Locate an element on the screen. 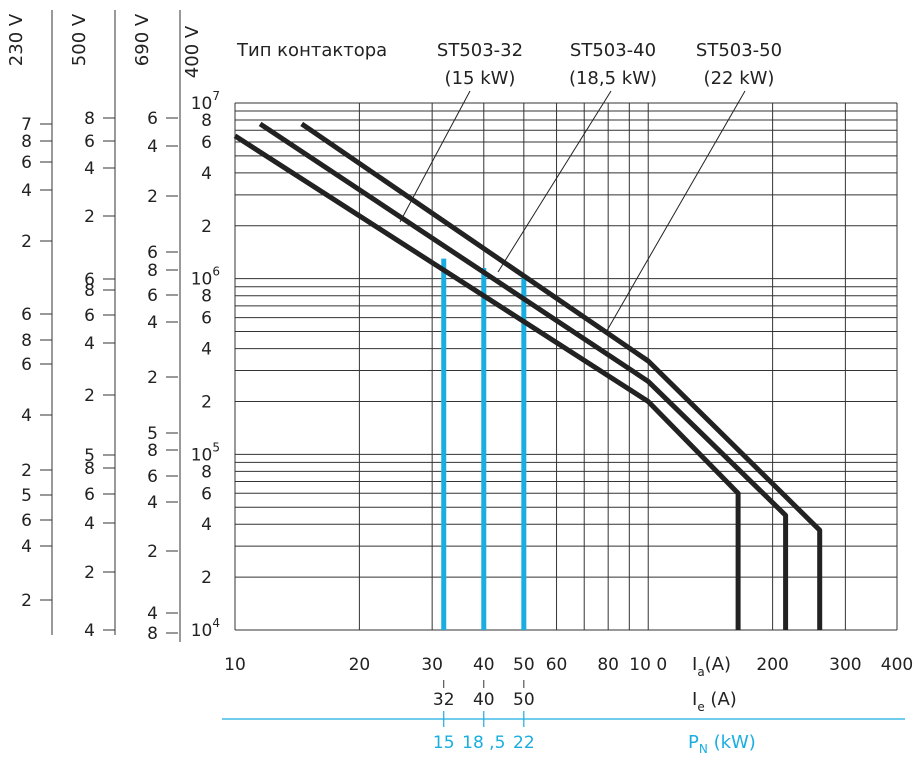 This screenshot has width=923, height=762. voltage-scale-label: 500 V is located at coordinates (79, 39).